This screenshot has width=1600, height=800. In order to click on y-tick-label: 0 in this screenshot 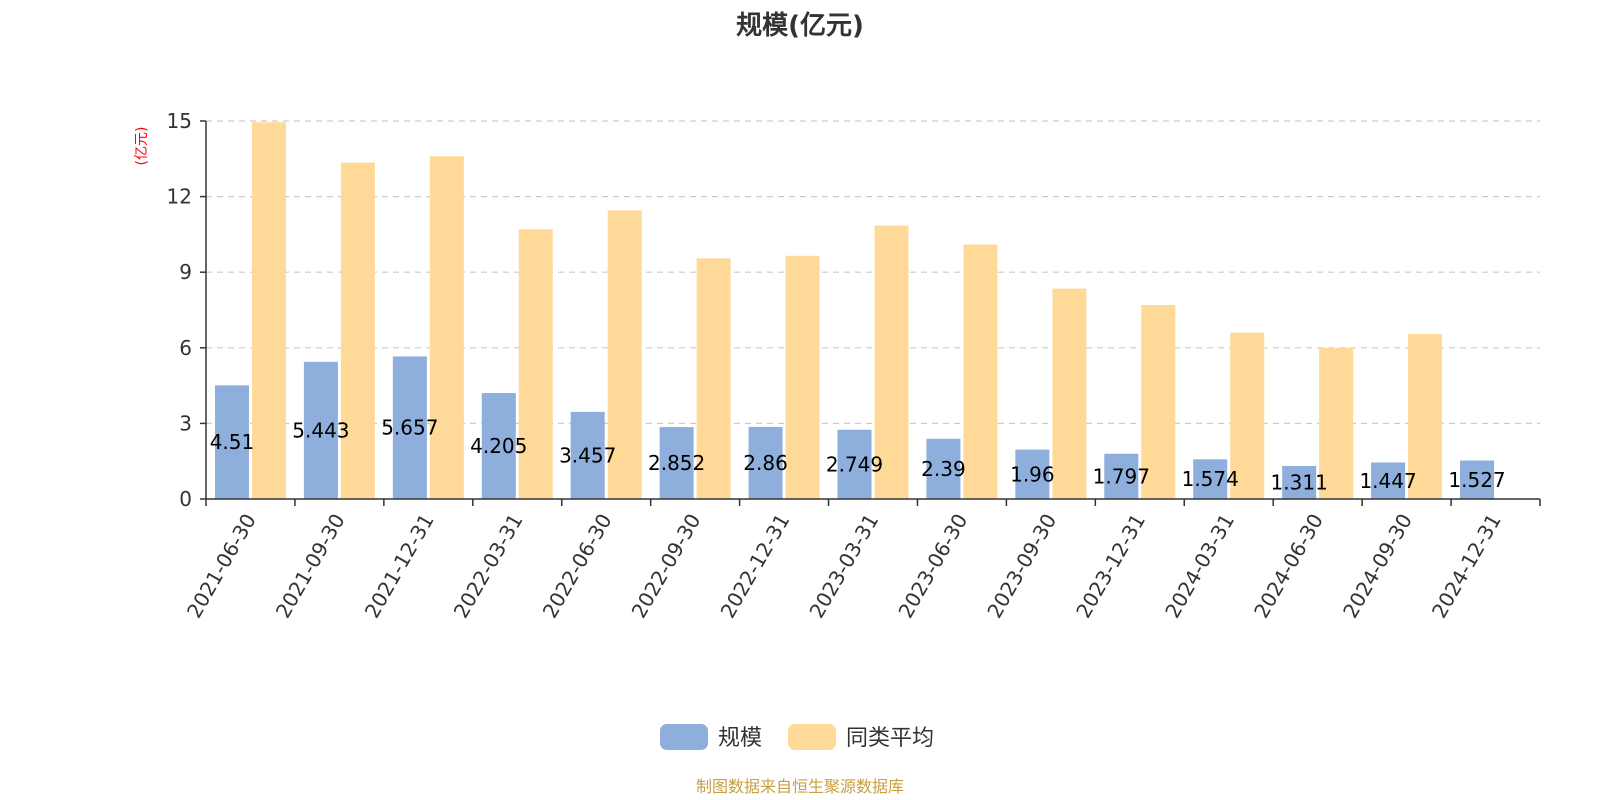, I will do `click(185, 499)`.